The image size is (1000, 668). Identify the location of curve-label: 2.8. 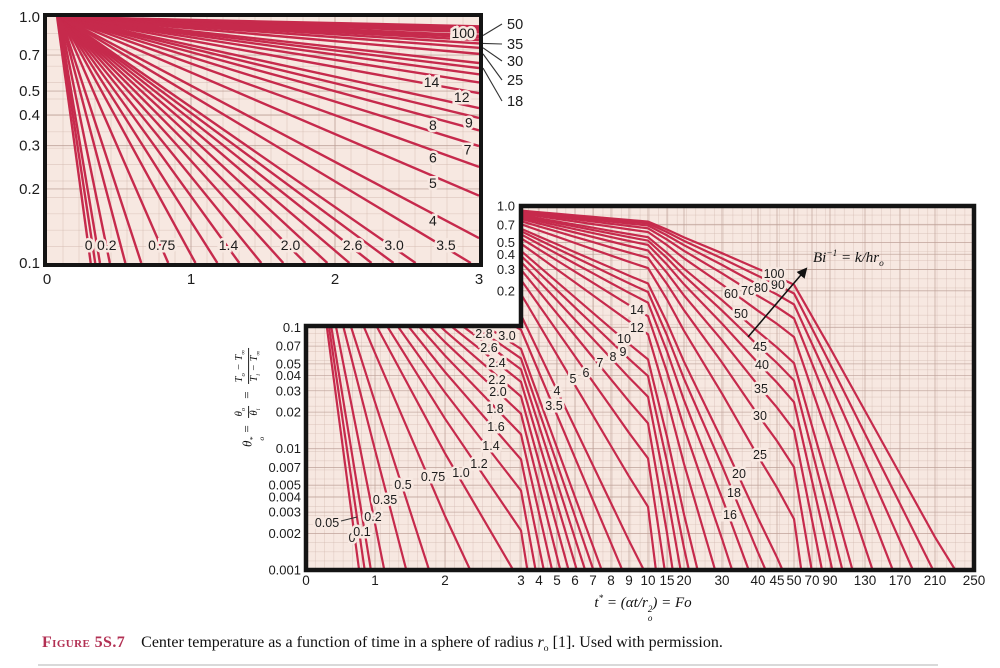
(483, 334).